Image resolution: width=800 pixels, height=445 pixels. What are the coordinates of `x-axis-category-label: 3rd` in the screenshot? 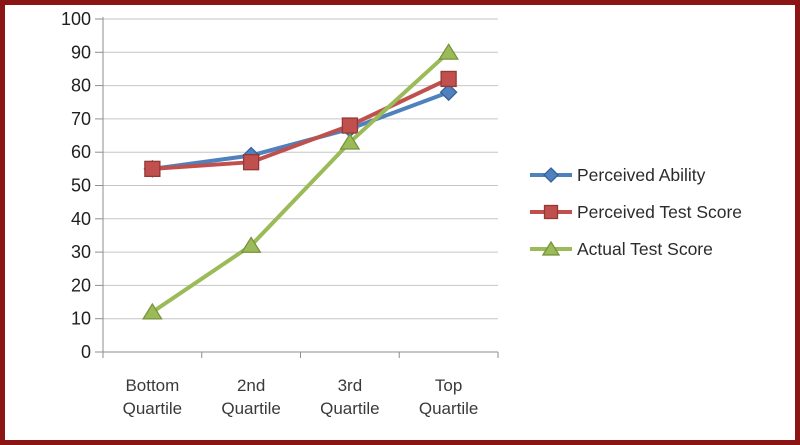 It's located at (350, 385).